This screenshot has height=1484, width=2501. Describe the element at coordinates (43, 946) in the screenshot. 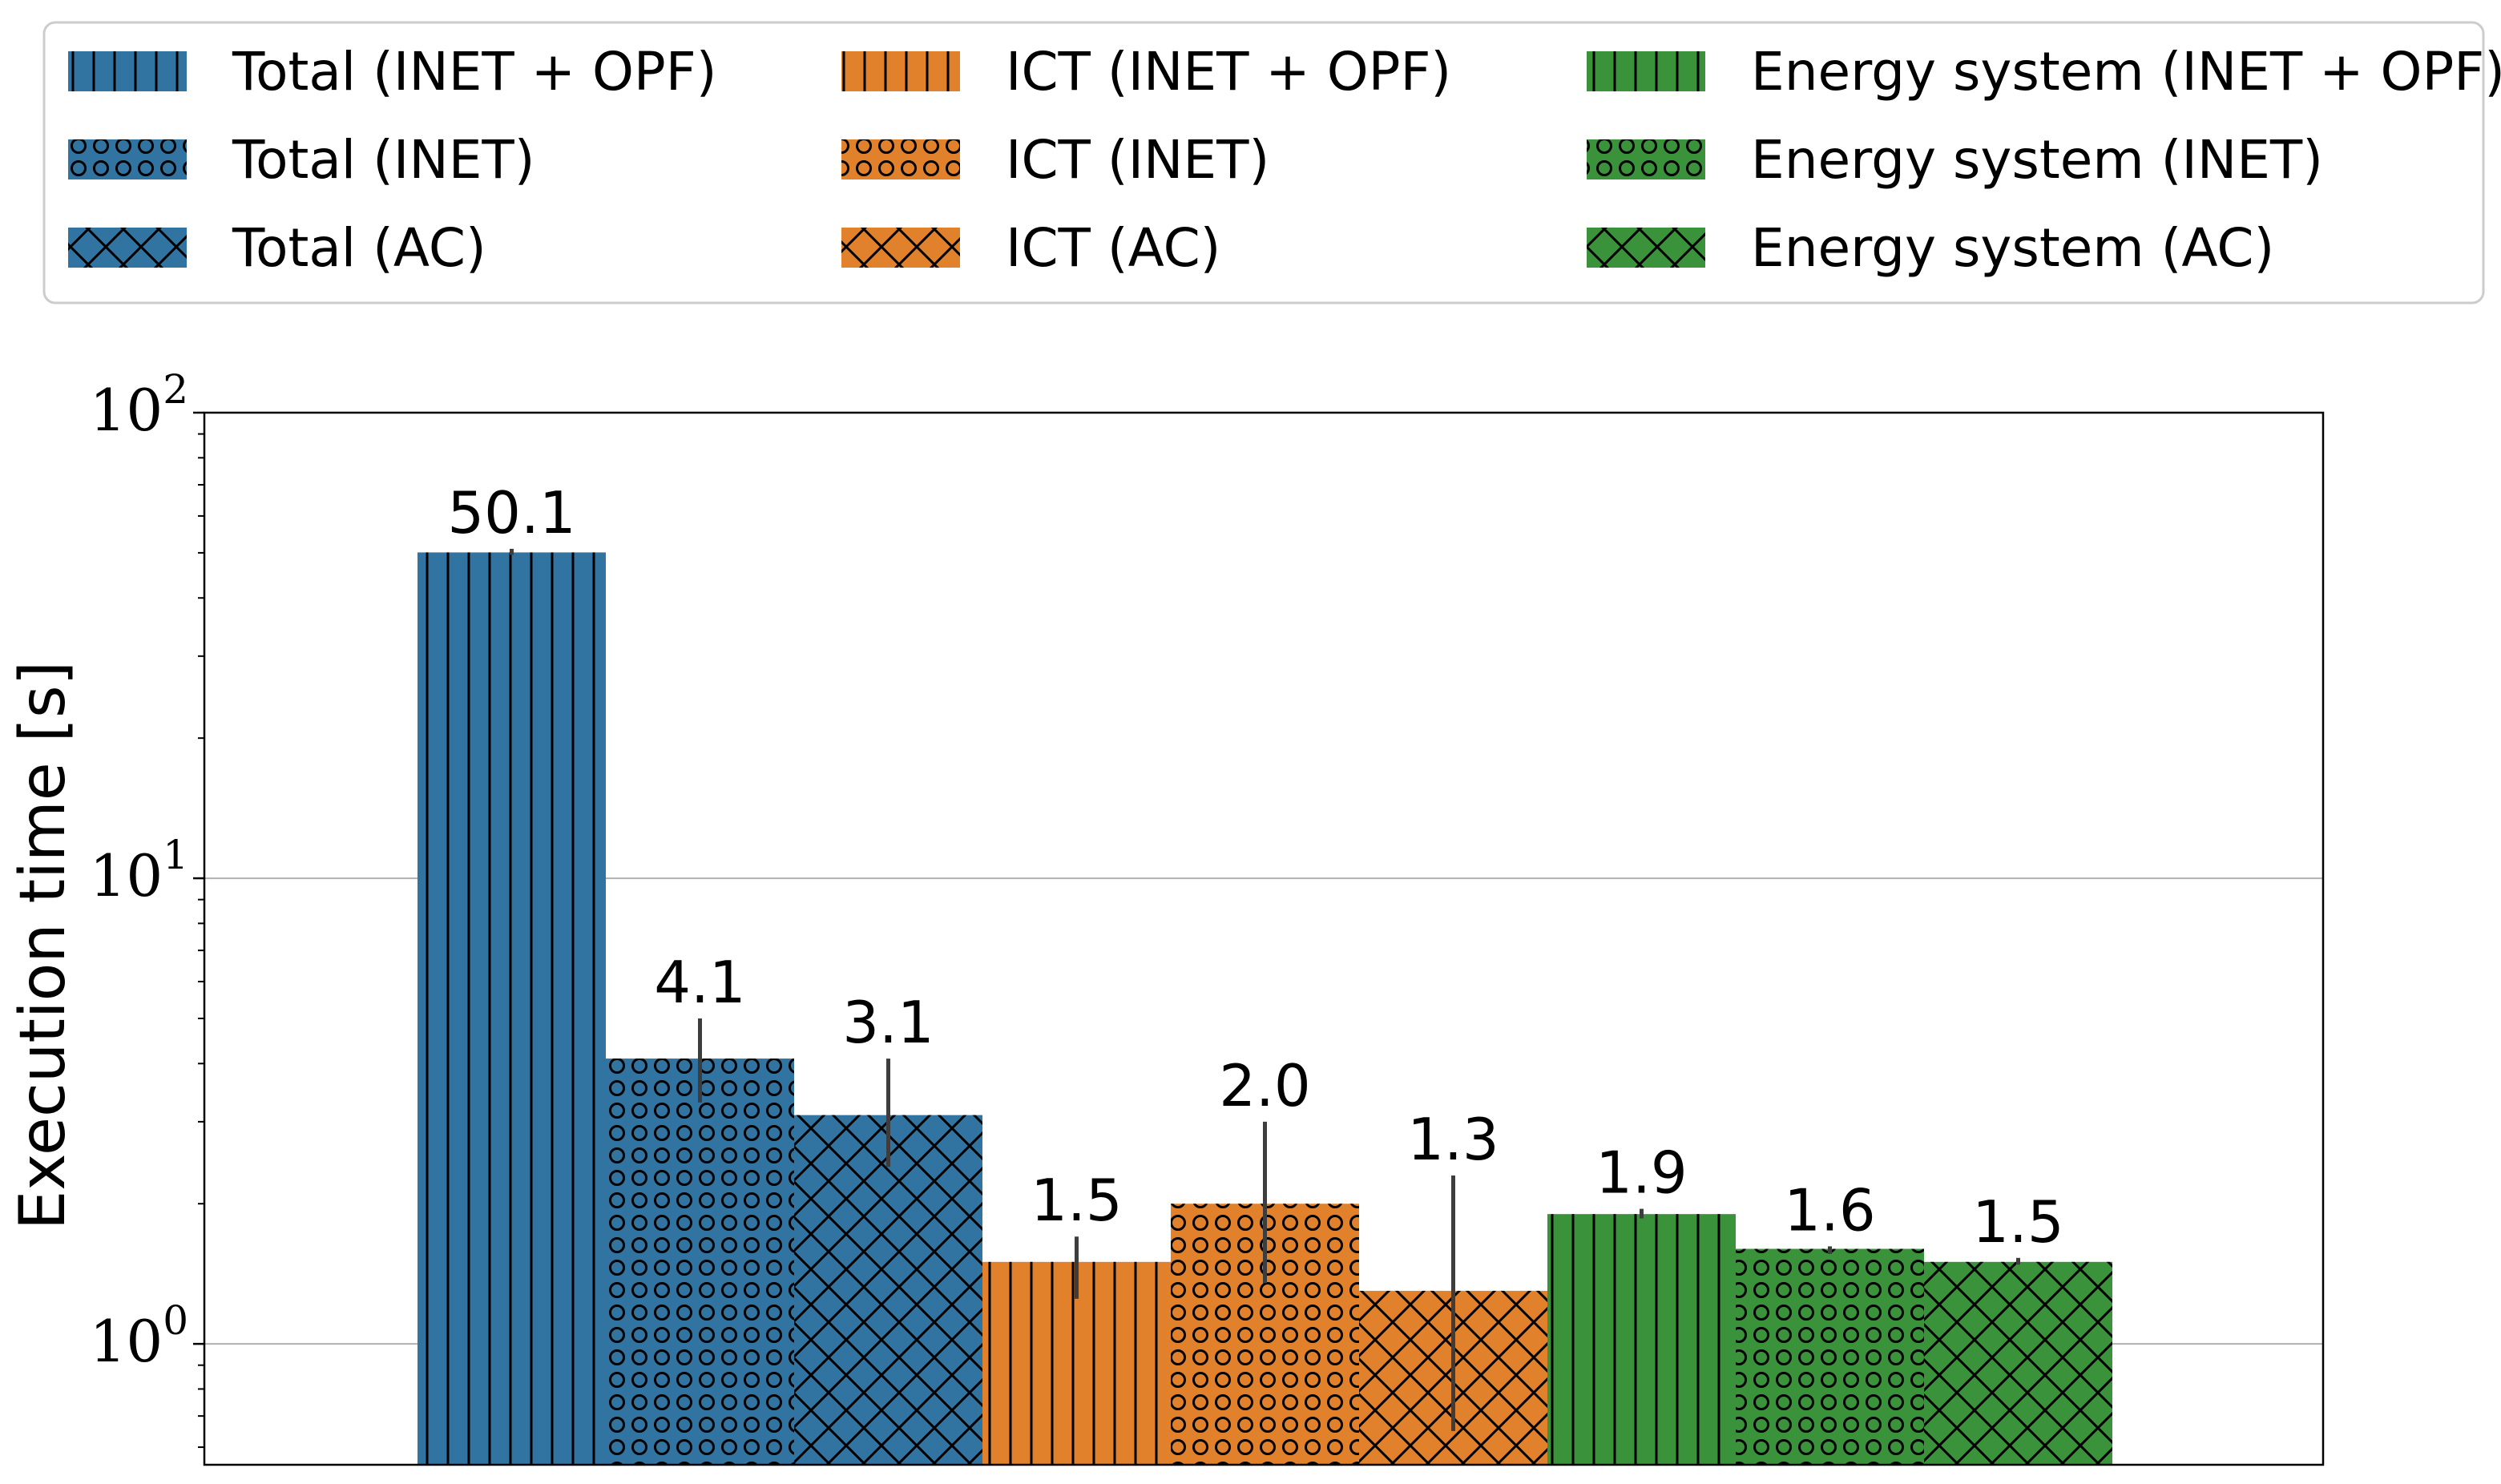

I see `y-axis-label: Execution time [s]` at that location.